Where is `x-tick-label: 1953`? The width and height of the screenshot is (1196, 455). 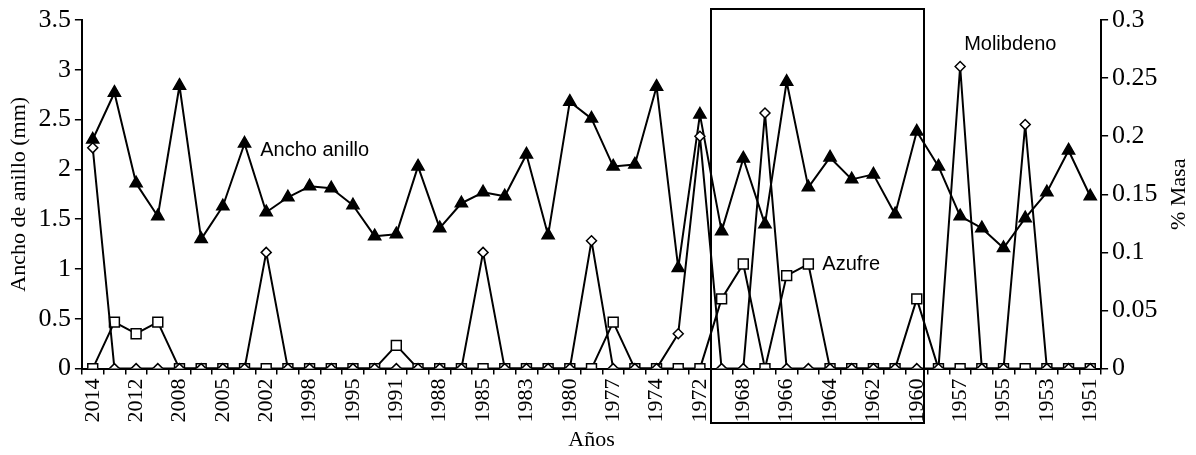 x-tick-label: 1953 is located at coordinates (1045, 400).